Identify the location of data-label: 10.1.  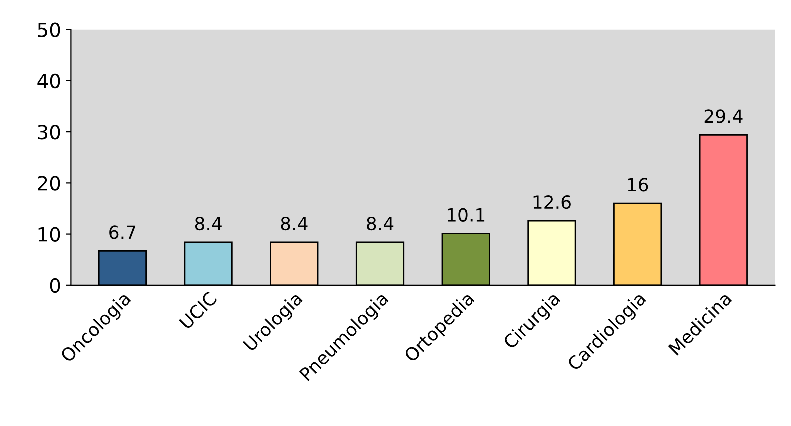
(466, 215).